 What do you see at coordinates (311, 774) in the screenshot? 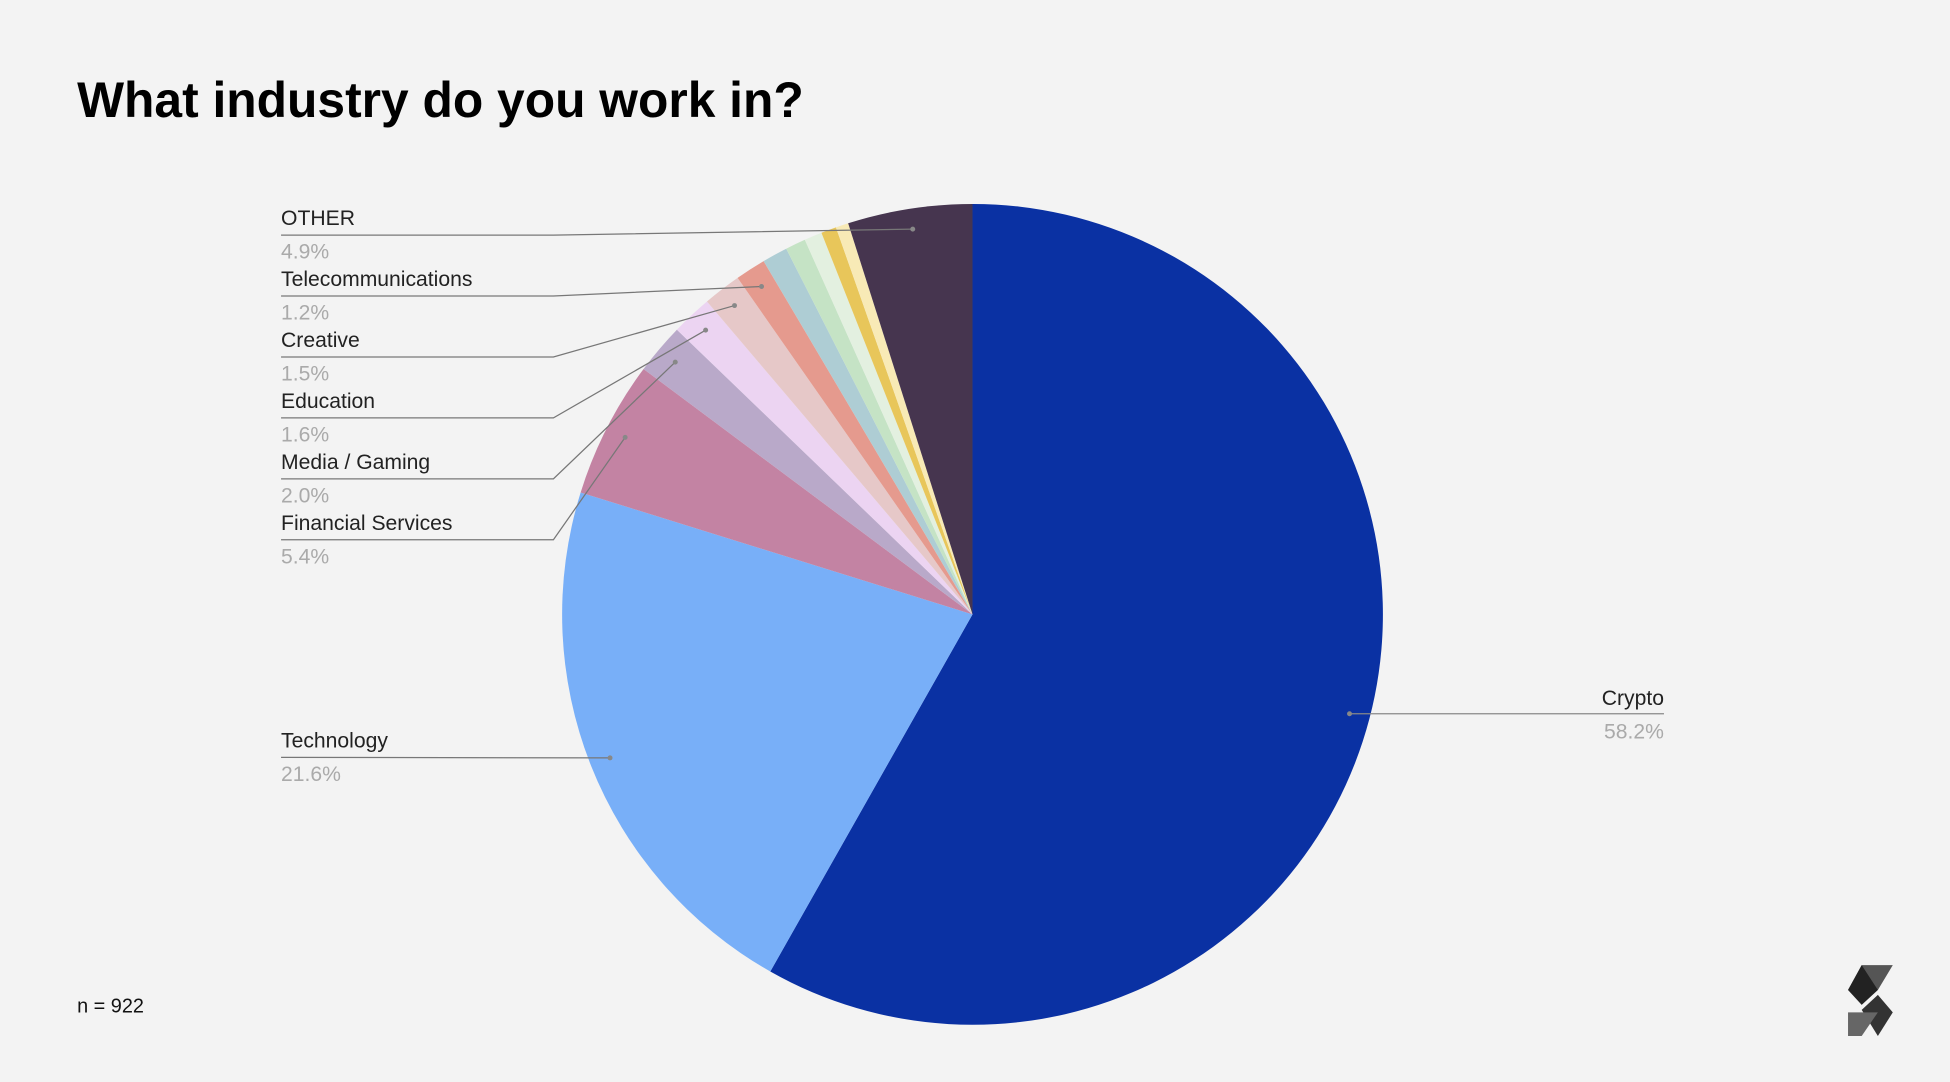
I see `slice-value-label: 21.6%` at bounding box center [311, 774].